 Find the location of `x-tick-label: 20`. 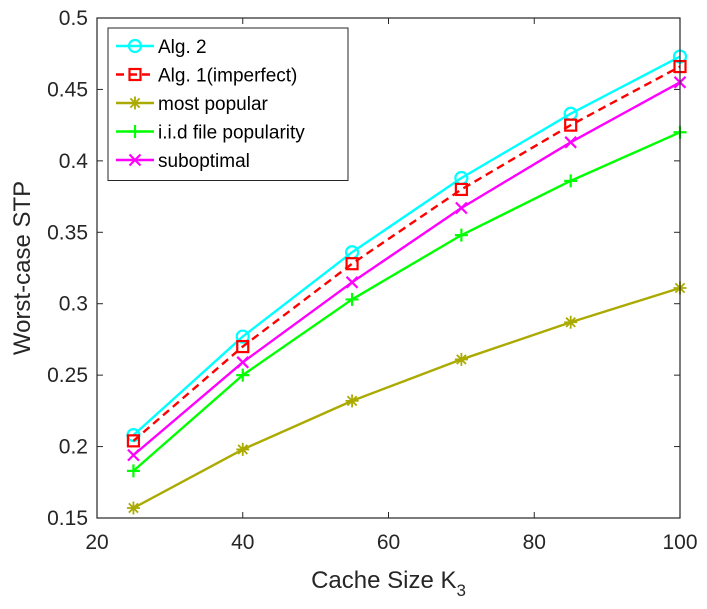

x-tick-label: 20 is located at coordinates (96, 542).